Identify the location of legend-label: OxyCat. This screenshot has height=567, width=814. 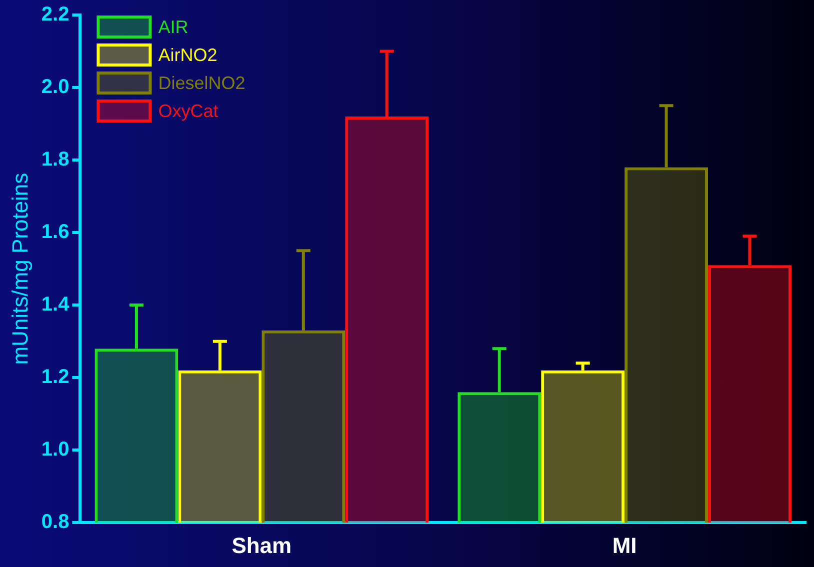
(188, 110).